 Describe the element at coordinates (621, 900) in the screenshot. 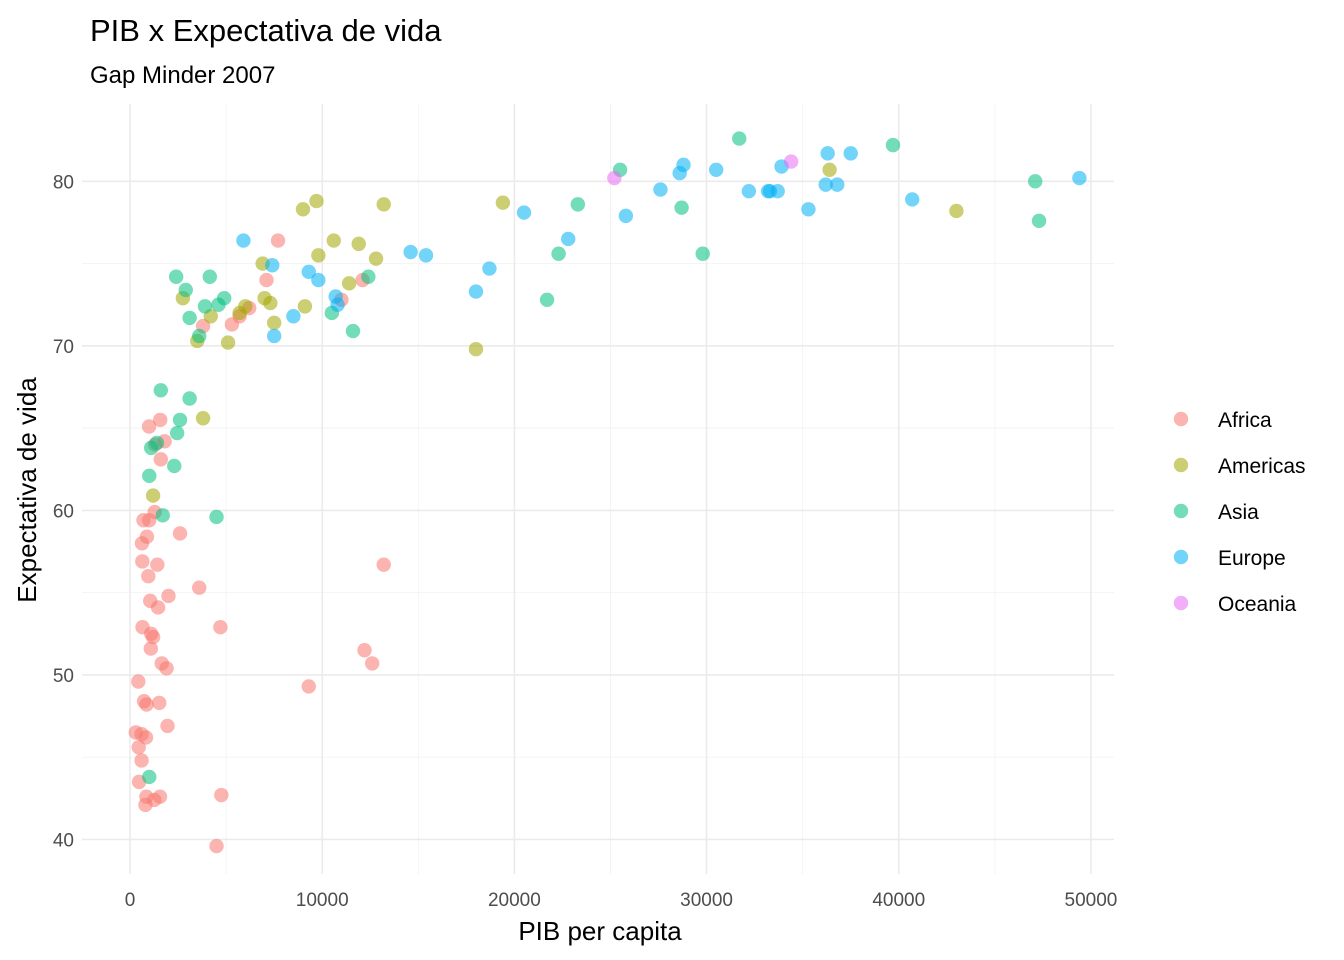

I see `x-axis-ticks: 0 10000 20000 30000 40000 50000` at that location.